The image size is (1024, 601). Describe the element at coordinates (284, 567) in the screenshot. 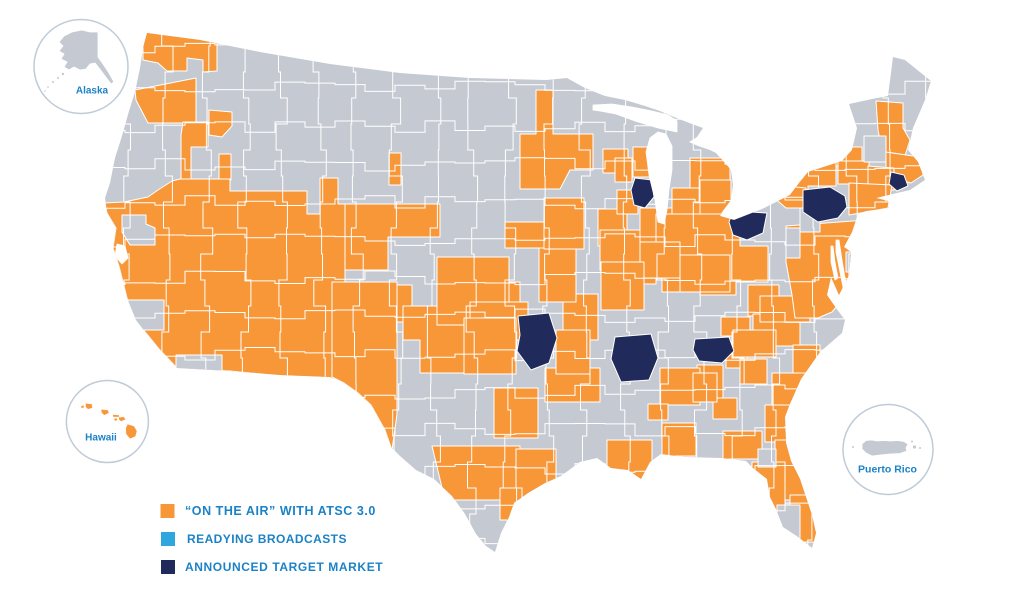

I see `svg-text: ANNOUNCED TARGET MARKET` at that location.